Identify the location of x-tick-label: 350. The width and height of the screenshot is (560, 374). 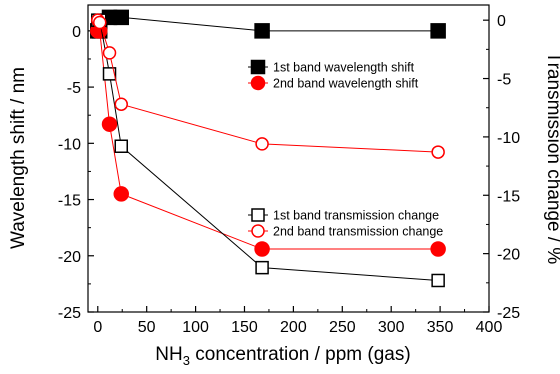
(440, 327).